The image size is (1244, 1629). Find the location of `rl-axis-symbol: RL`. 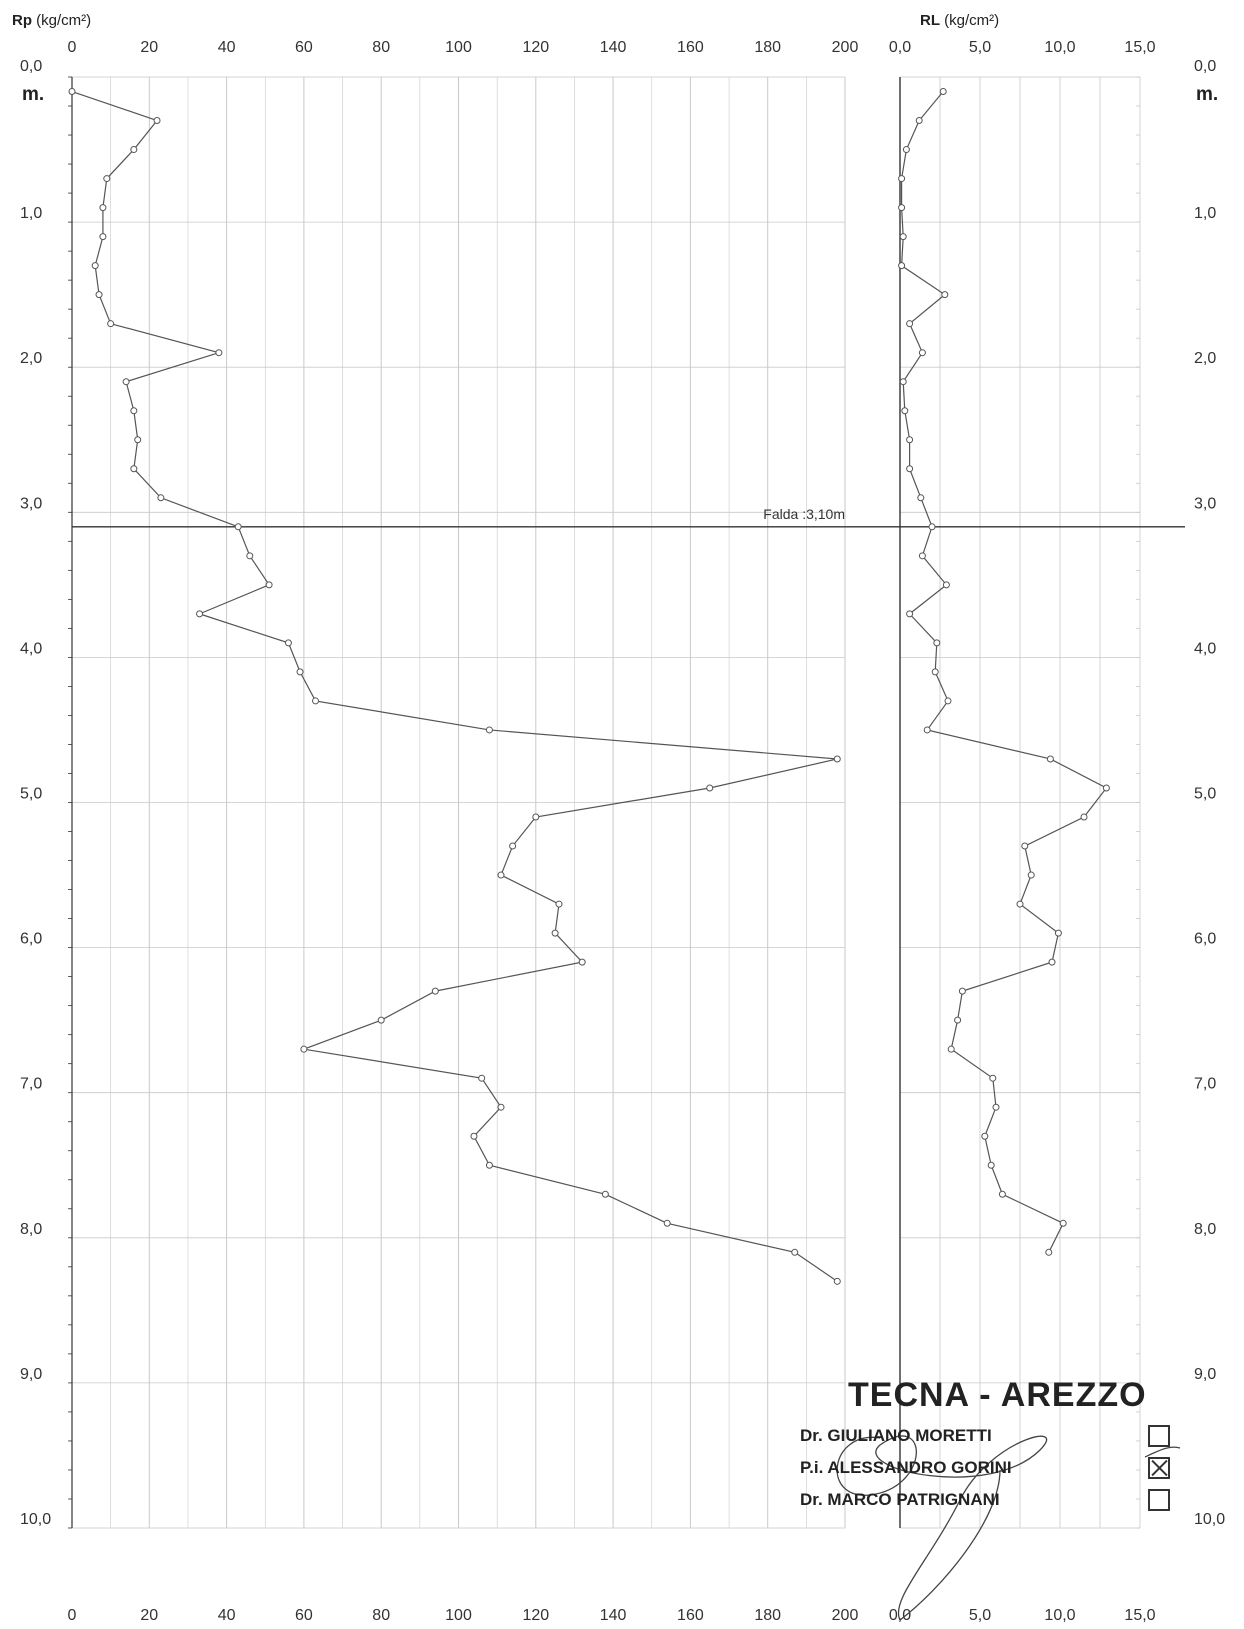

rl-axis-symbol: RL is located at coordinates (930, 20).